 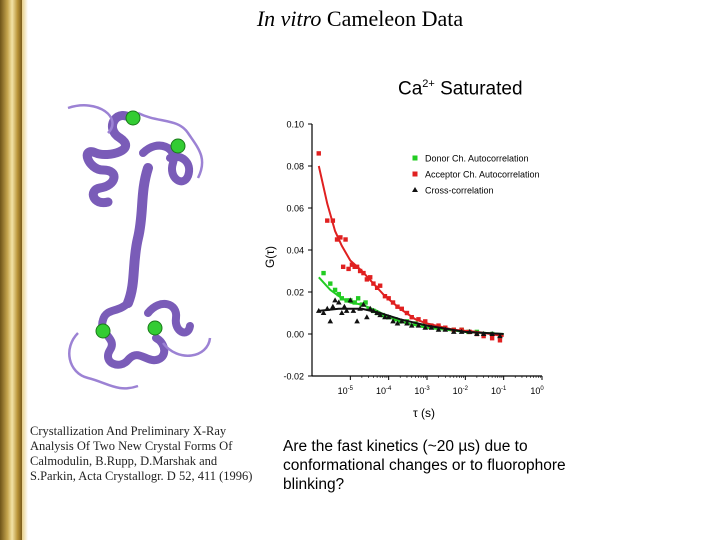 What do you see at coordinates (11, 270) in the screenshot?
I see `decorative-side-bar` at bounding box center [11, 270].